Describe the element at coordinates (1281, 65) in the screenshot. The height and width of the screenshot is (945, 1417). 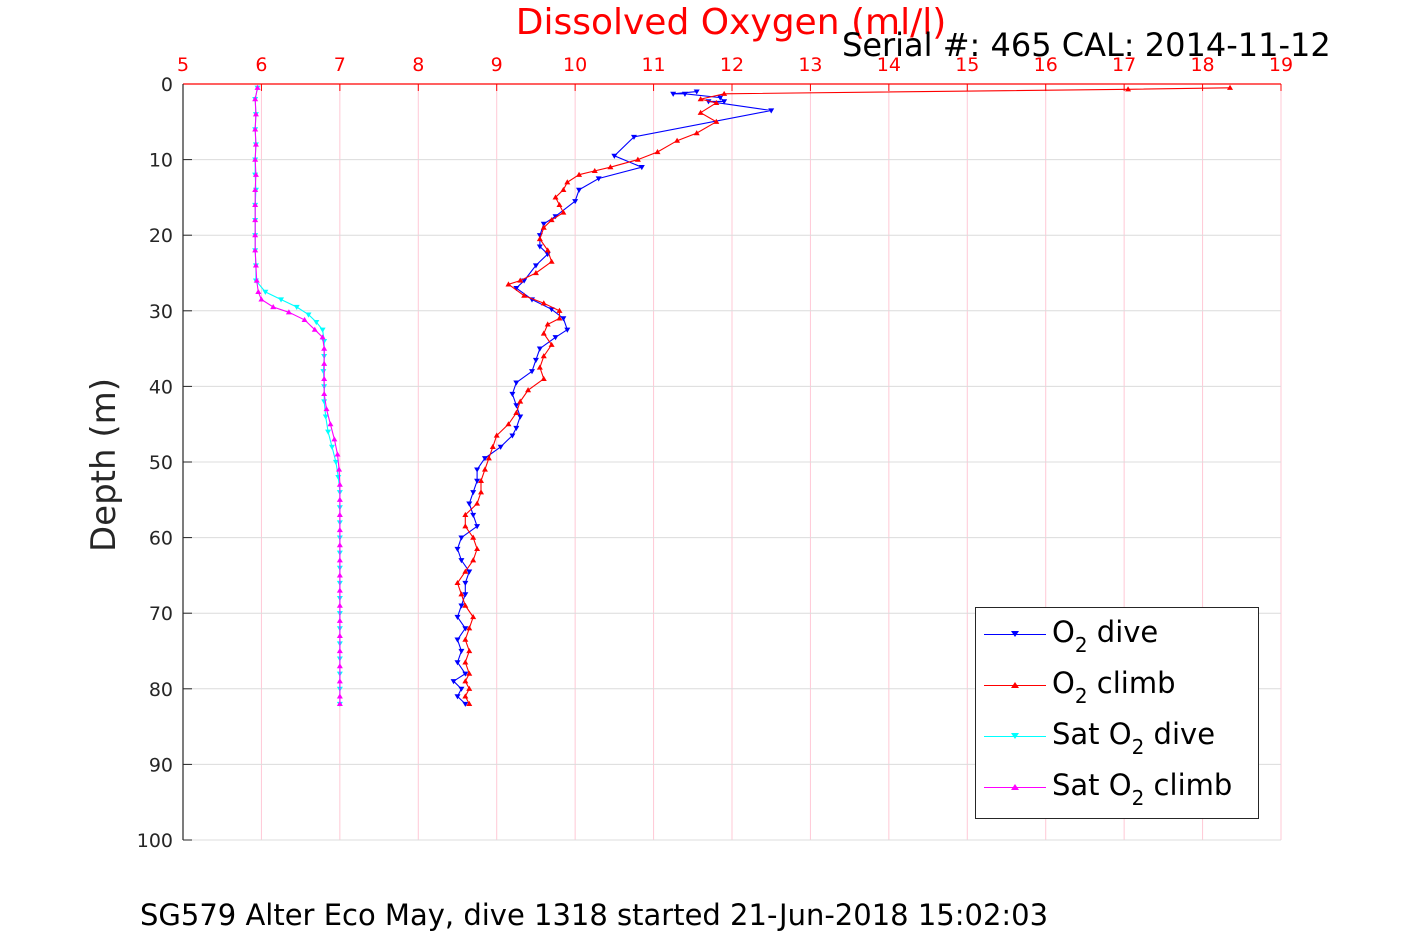
I see `x-tick-label: 19` at that location.